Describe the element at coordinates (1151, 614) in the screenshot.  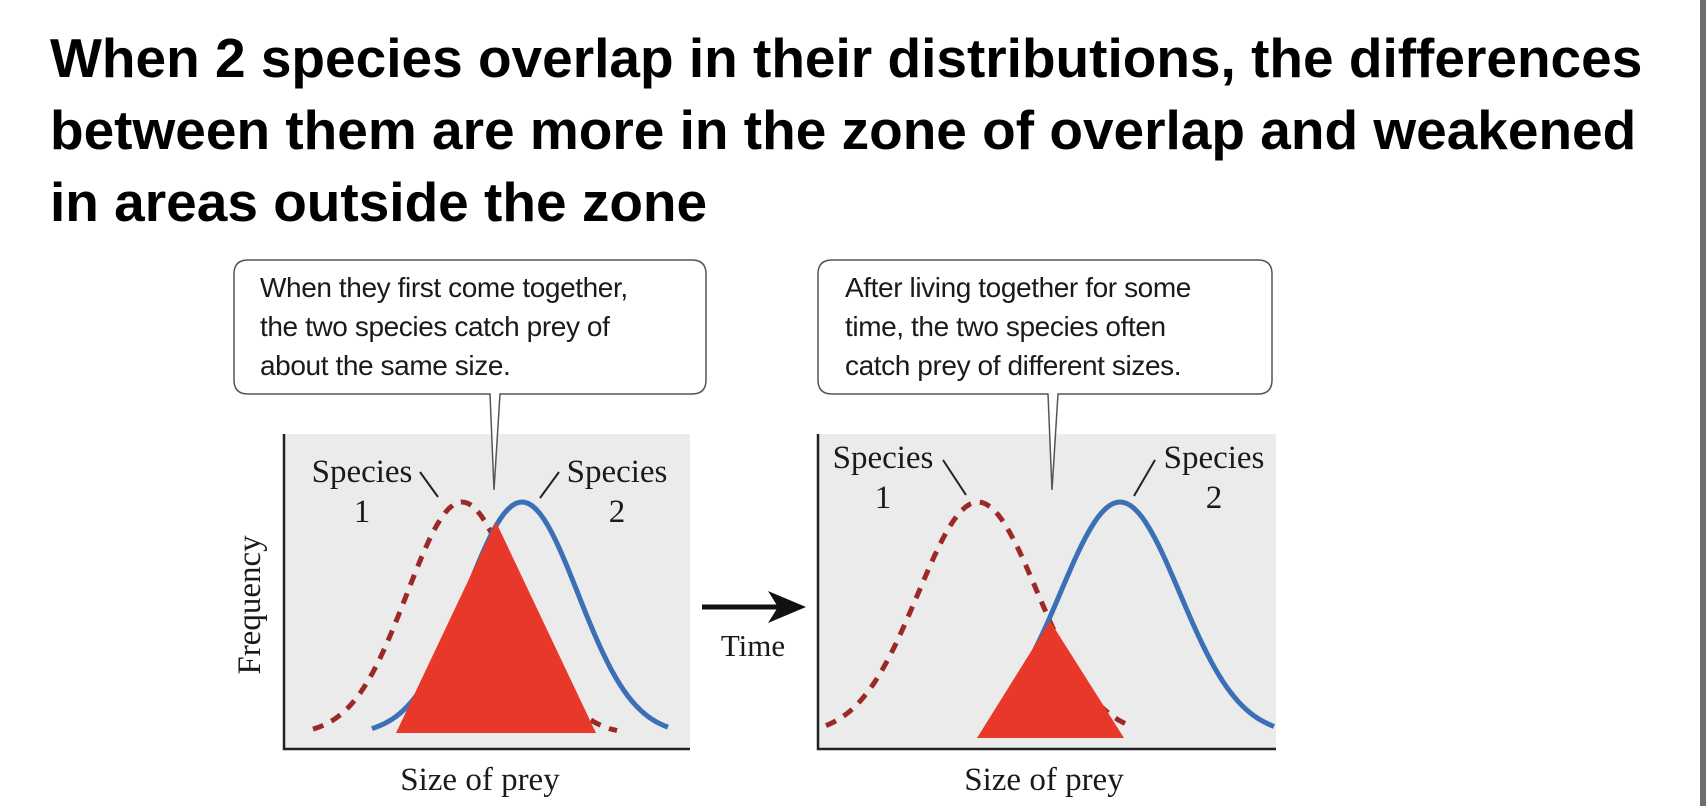
I see `right-species-2-curve` at that location.